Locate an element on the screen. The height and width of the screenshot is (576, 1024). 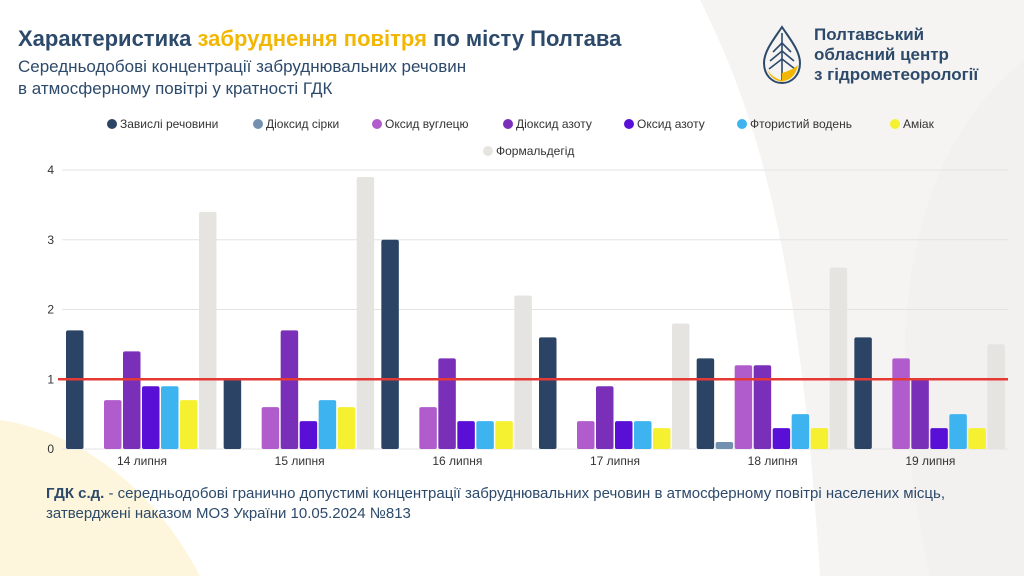
drop-leaf-logo-icon is located at coordinates (782, 55).